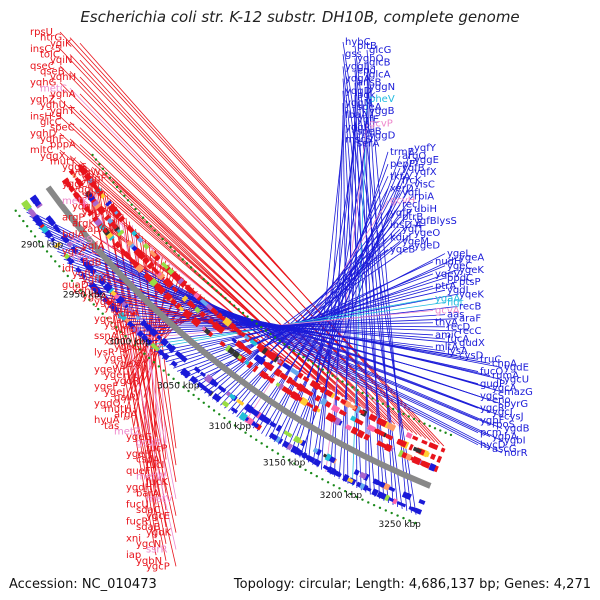  Describe the element at coordinates (94, 212) in the screenshot. I see `gene-label: yqgF` at that location.